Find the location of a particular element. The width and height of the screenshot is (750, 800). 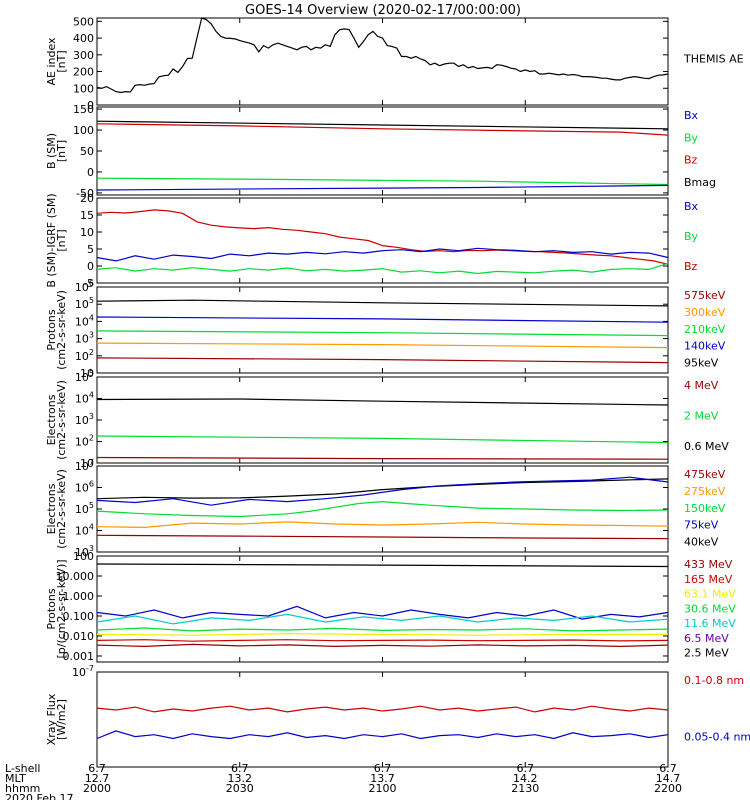

series-140kev is located at coordinates (382, 319).